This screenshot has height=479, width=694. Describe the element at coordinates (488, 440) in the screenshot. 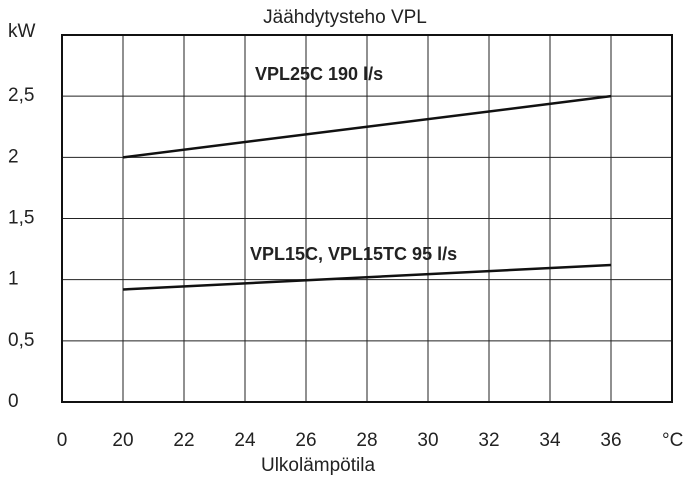

I see `x-tick-label: 32` at that location.